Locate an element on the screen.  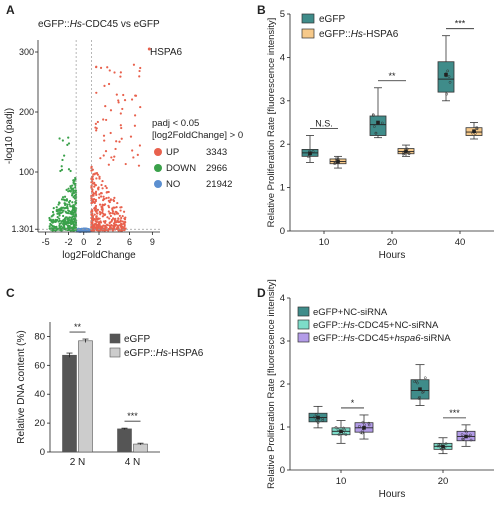
x-tick-label: -5 is located at coordinates (46, 242).